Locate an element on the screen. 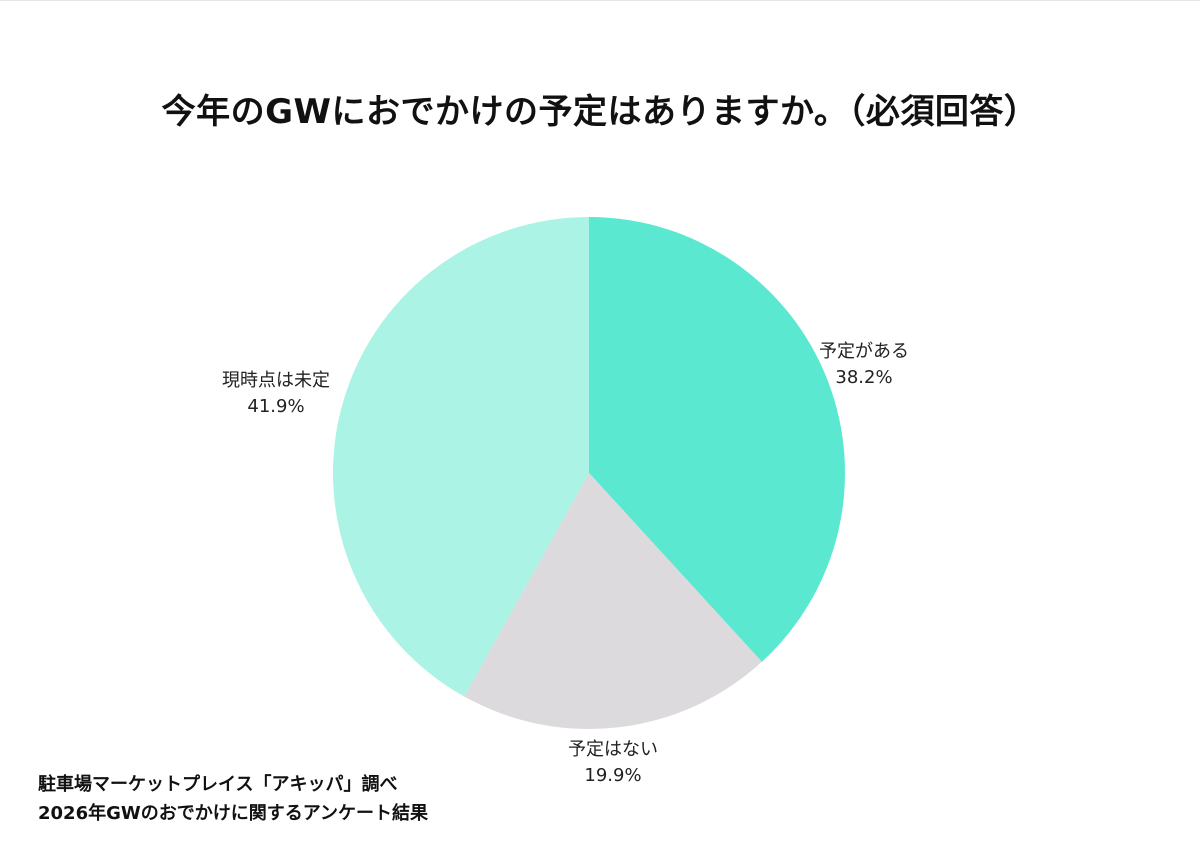 The image size is (1200, 848). source-line-1: 駐車場マーケットプレイス「アキッパ」調べ is located at coordinates (218, 784).